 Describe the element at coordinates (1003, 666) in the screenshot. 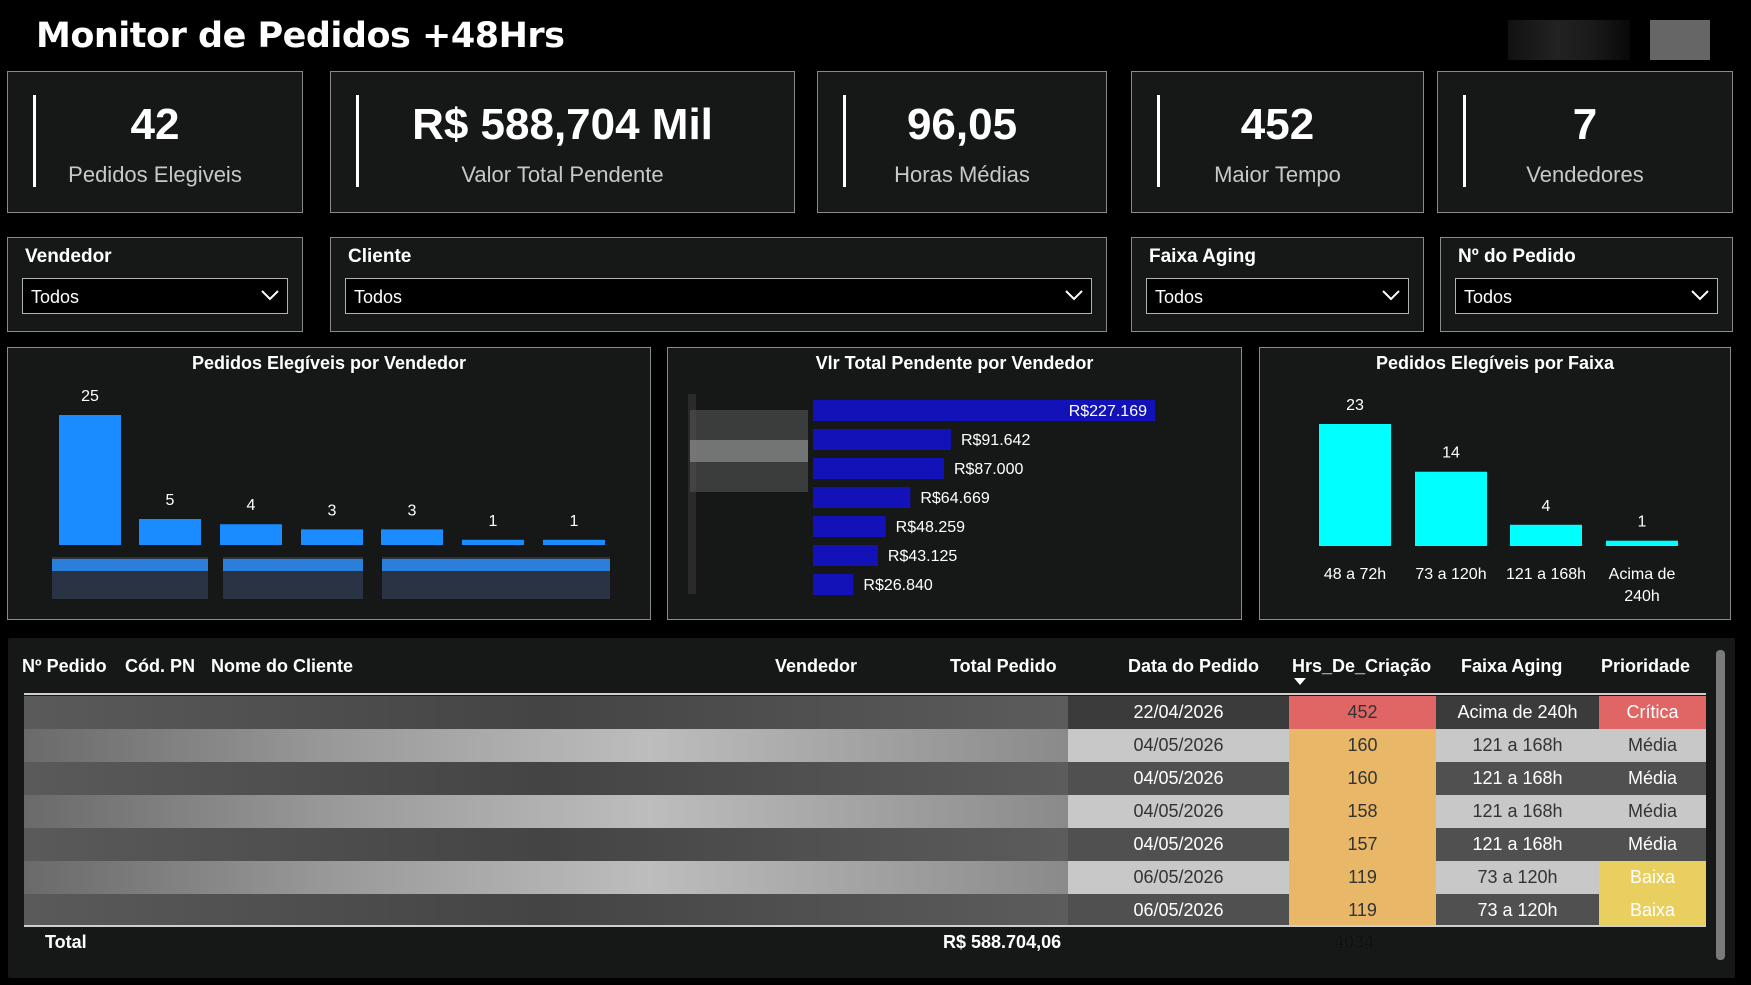

I see `col-header-total: Total Pedido` at that location.